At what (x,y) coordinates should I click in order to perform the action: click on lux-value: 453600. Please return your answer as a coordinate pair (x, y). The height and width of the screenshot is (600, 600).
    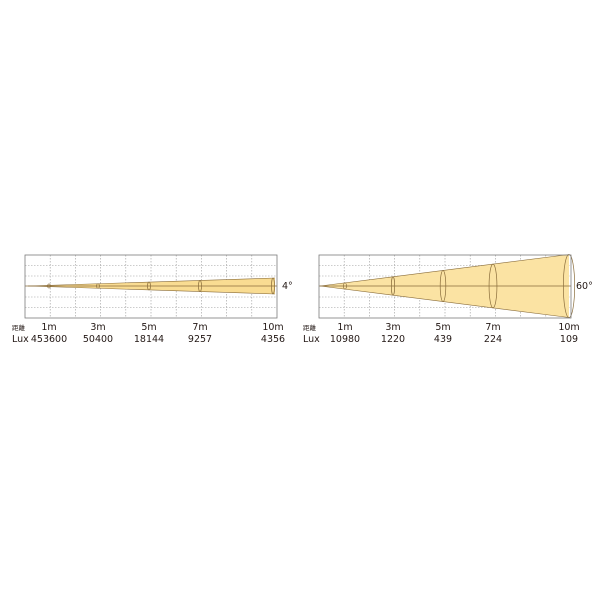
    Looking at the image, I should click on (49, 339).